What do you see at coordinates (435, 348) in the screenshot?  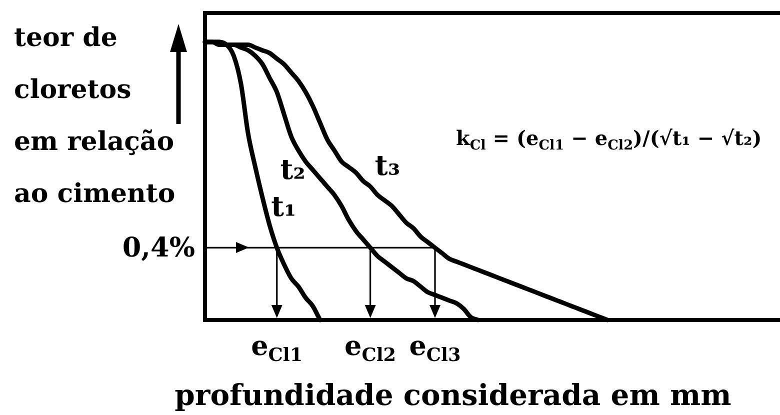 I see `x-tick-label: e$_{Cl3}$` at bounding box center [435, 348].